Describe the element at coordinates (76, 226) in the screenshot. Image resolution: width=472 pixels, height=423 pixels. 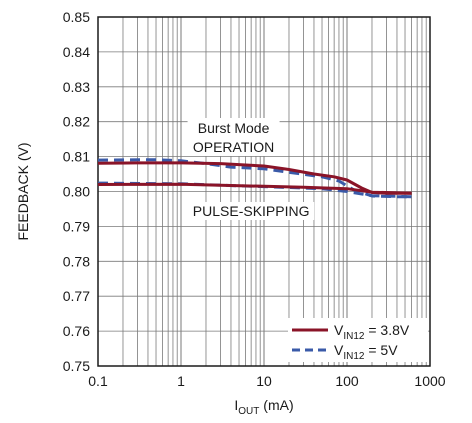
I see `y-tick-label: 0.79` at that location.